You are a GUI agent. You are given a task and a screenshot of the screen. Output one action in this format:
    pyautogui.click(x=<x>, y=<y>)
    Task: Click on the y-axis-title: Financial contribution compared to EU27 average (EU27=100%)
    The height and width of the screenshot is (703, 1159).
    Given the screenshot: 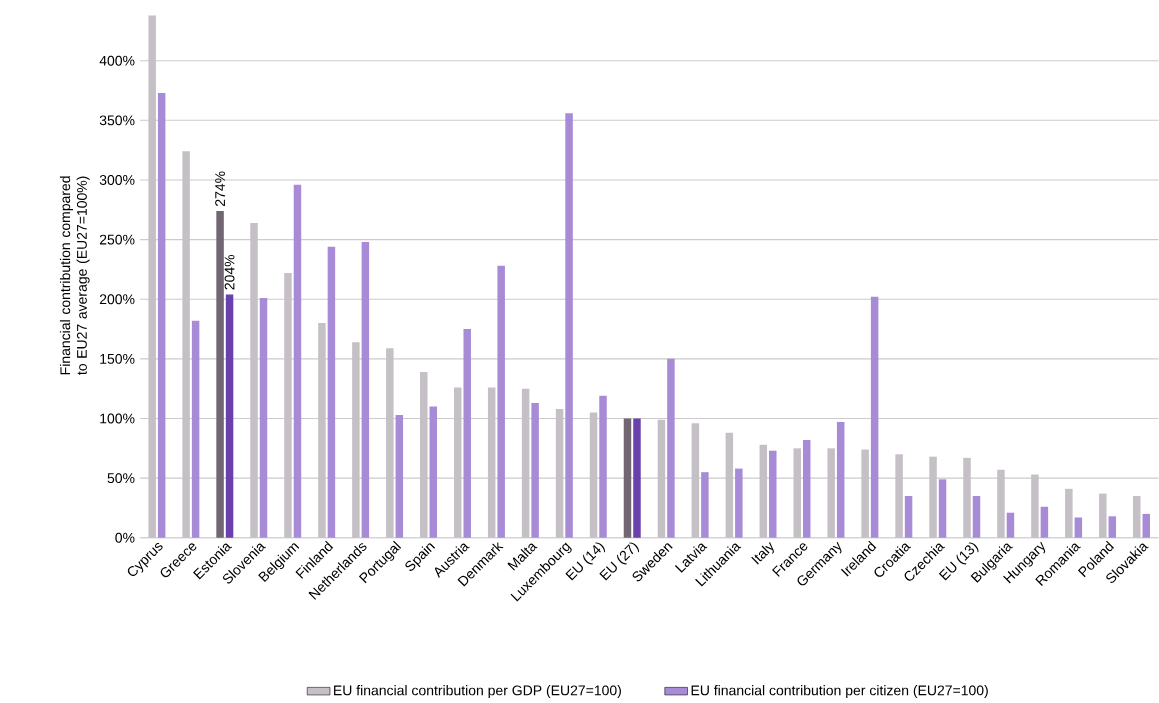 What is the action you would take?
    pyautogui.click(x=74, y=276)
    